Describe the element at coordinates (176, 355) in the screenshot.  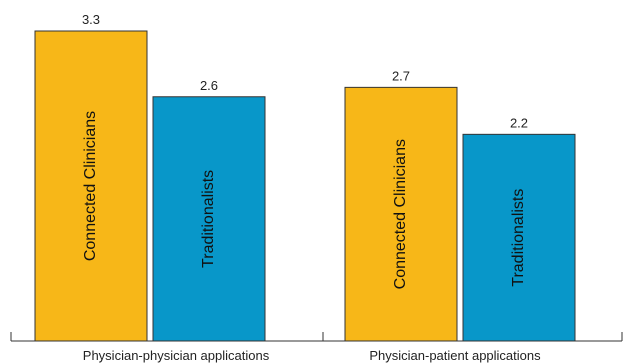
I see `category-label: Physician-physician applications` at that location.